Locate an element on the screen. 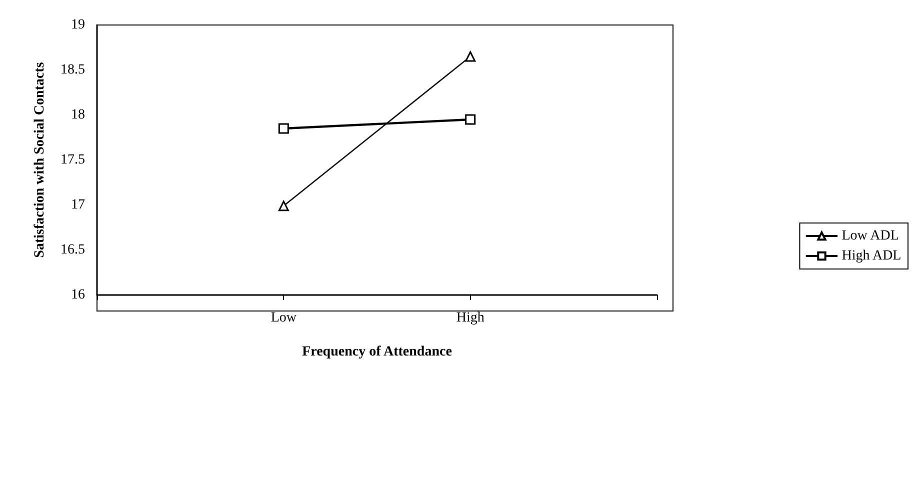 The height and width of the screenshot is (492, 918). x-tick-label: Low is located at coordinates (284, 318).